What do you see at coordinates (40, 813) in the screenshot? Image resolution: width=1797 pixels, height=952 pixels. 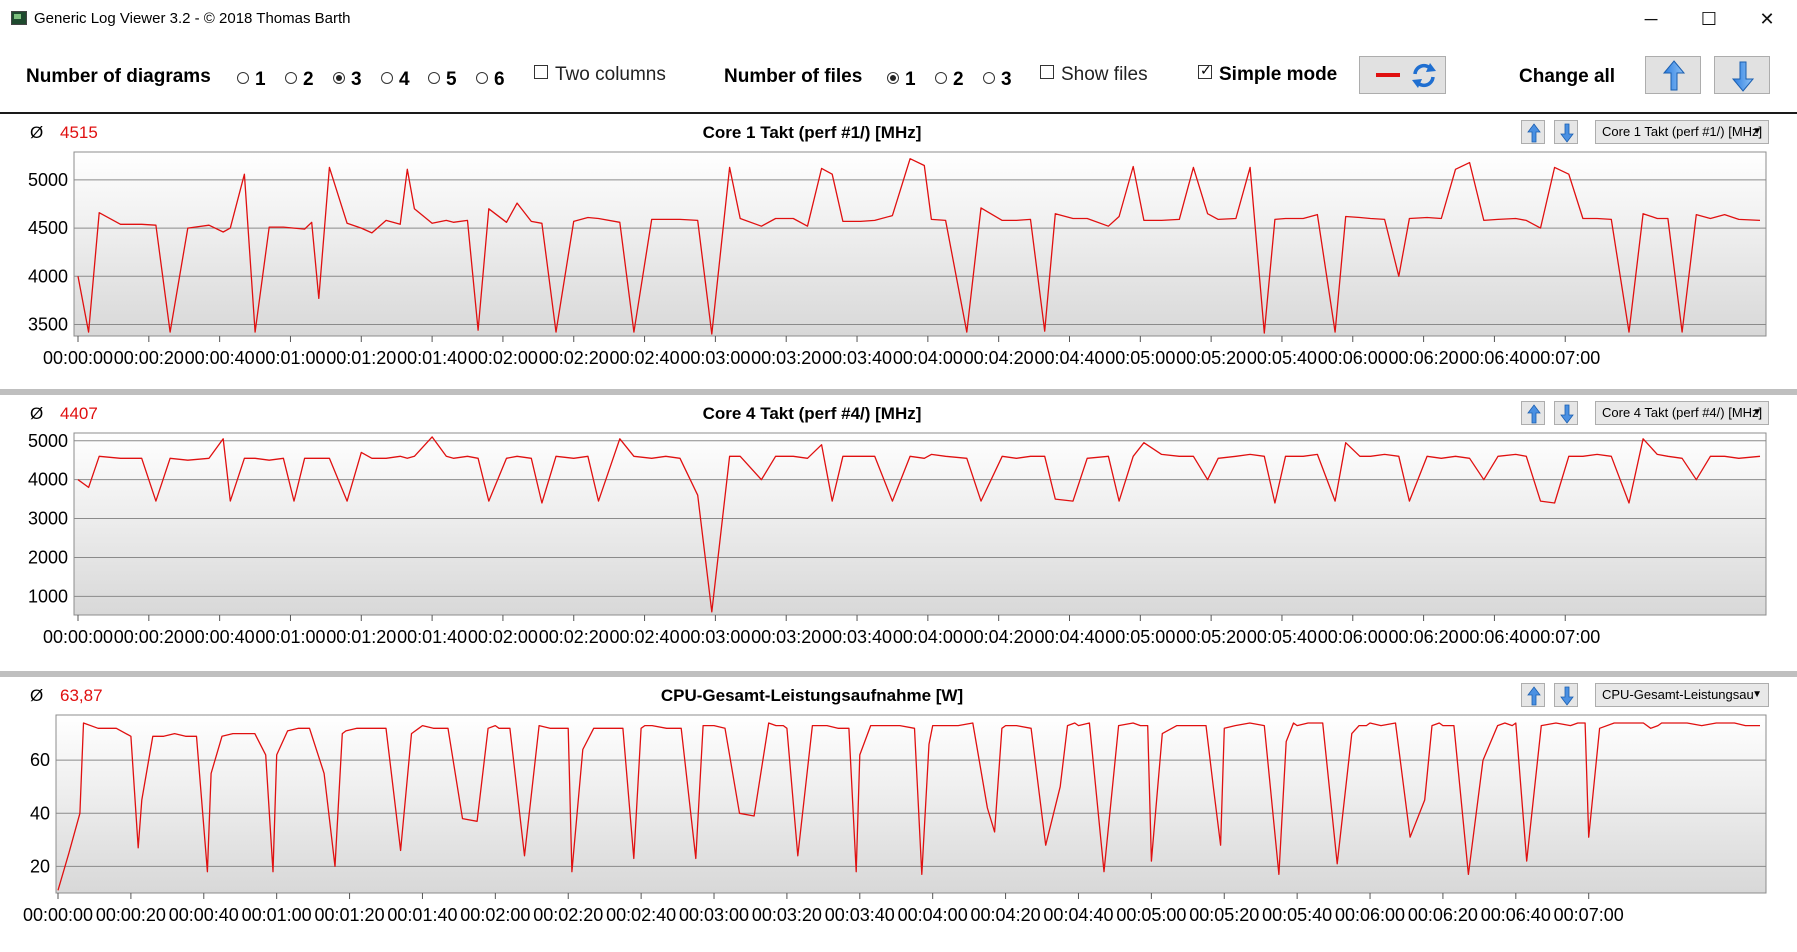 I see `y-tick-label: 40` at bounding box center [40, 813].